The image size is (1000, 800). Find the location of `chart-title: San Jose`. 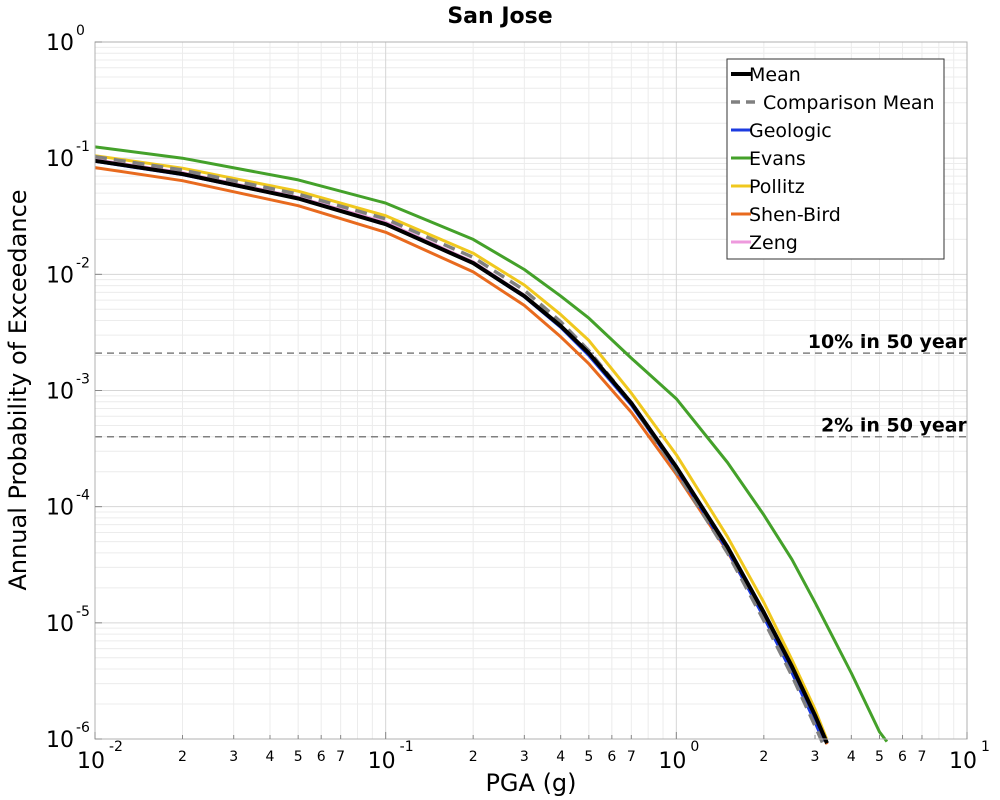

chart-title: San Jose is located at coordinates (499, 16).